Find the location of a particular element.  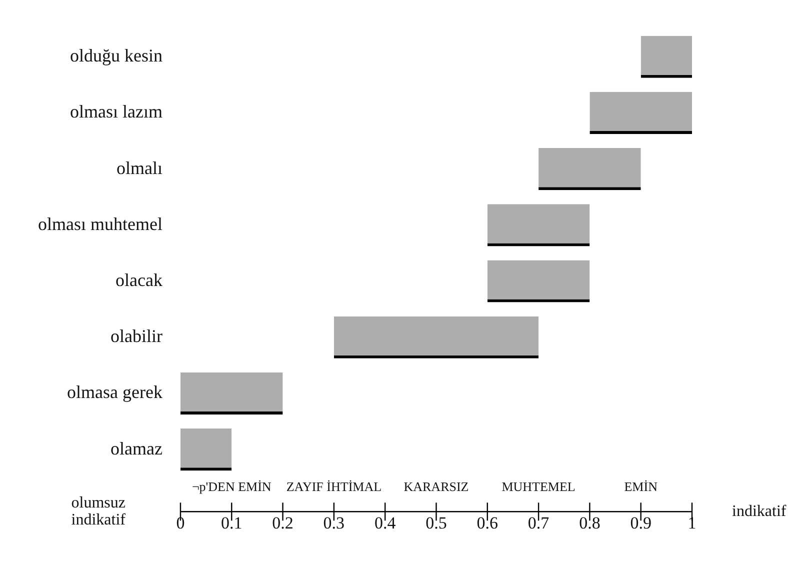

x-tick-label: 0.6 is located at coordinates (487, 522).